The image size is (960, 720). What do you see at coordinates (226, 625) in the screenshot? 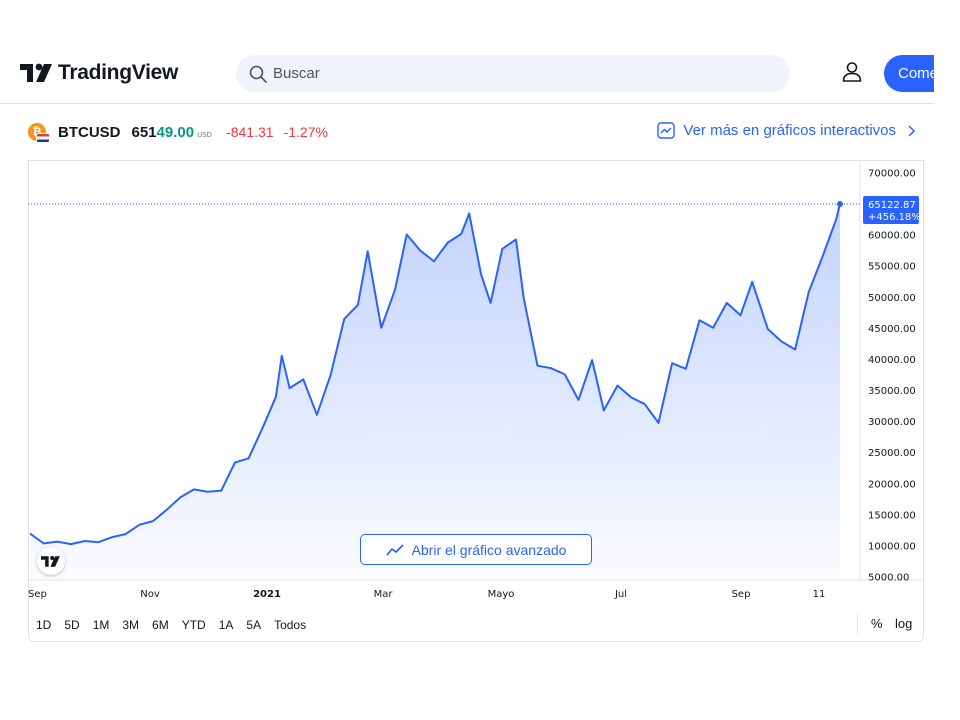
I see `range-button-1a: 1A` at bounding box center [226, 625].